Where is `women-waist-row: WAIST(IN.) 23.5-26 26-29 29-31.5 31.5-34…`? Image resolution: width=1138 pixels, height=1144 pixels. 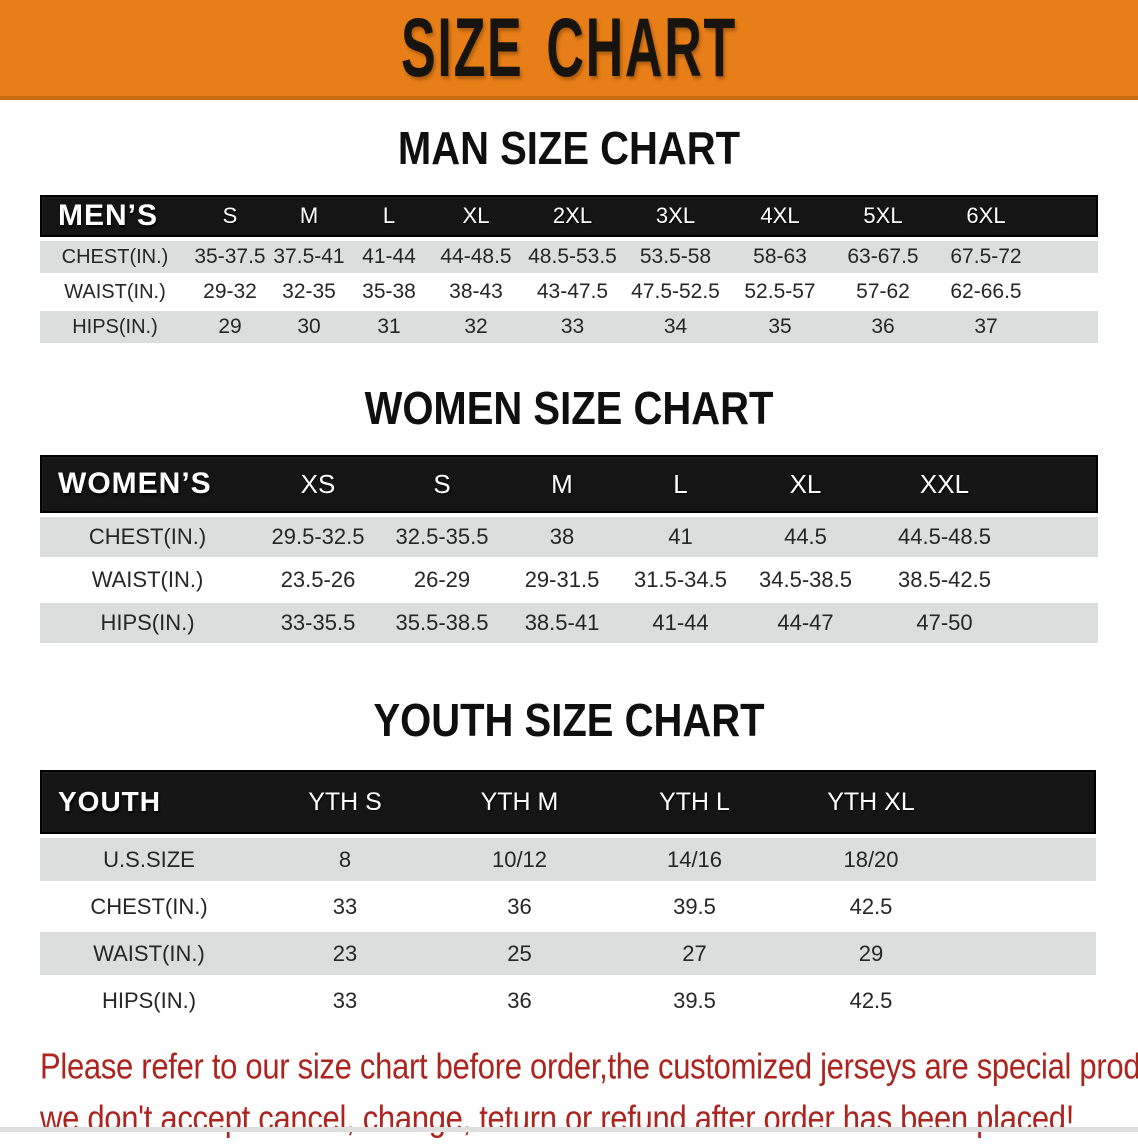
women-waist-row: WAIST(IN.) 23.5-26 26-29 29-31.5 31.5-34… is located at coordinates (569, 580).